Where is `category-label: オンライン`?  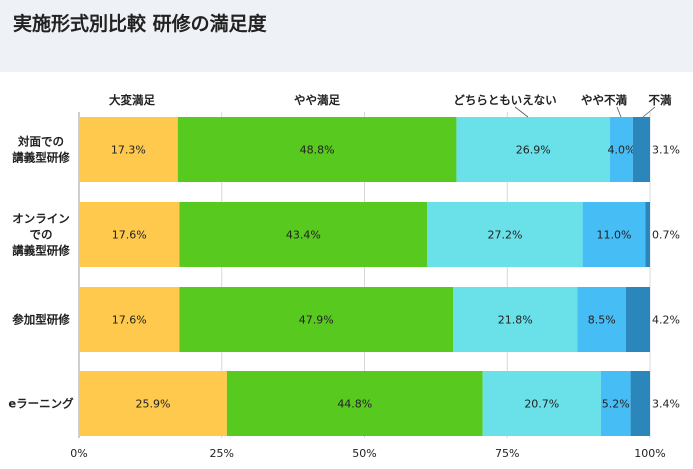 category-label: オンライン is located at coordinates (41, 219).